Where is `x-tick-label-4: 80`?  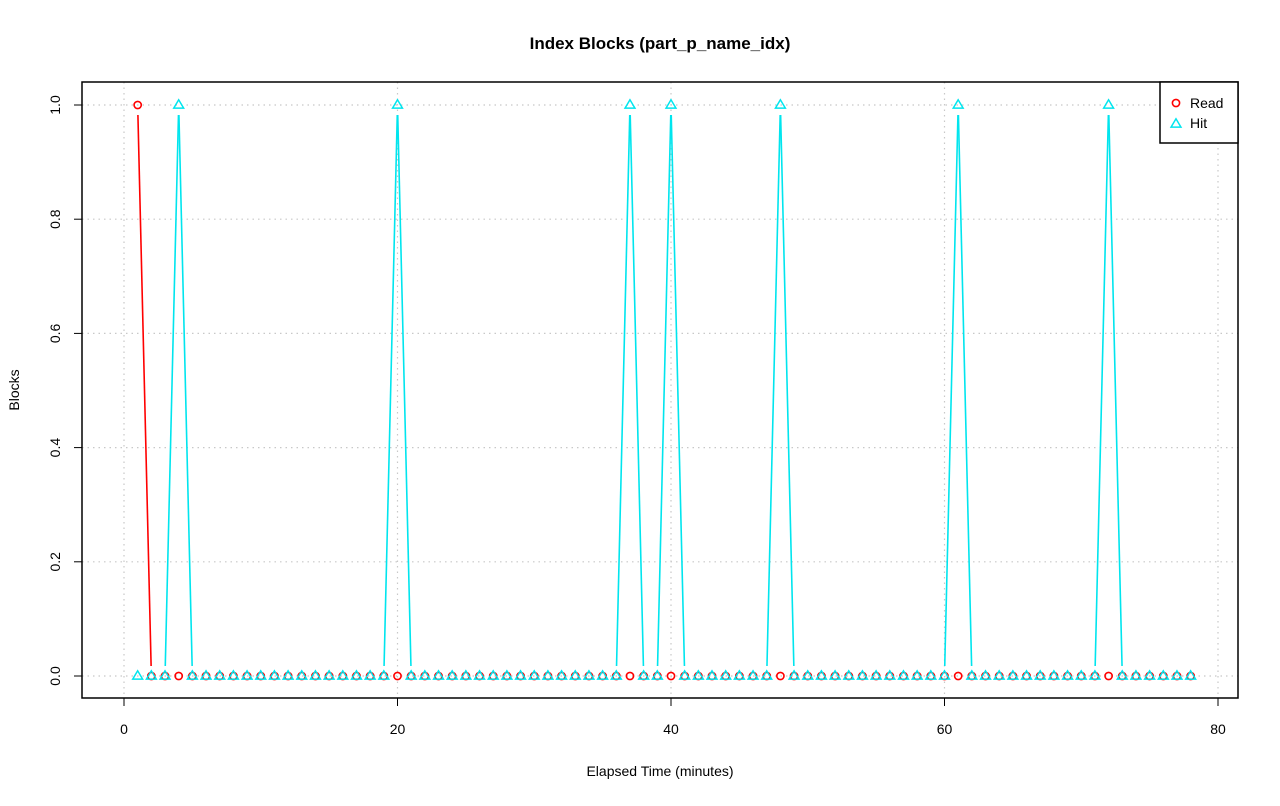
x-tick-label-4: 80 is located at coordinates (1218, 729).